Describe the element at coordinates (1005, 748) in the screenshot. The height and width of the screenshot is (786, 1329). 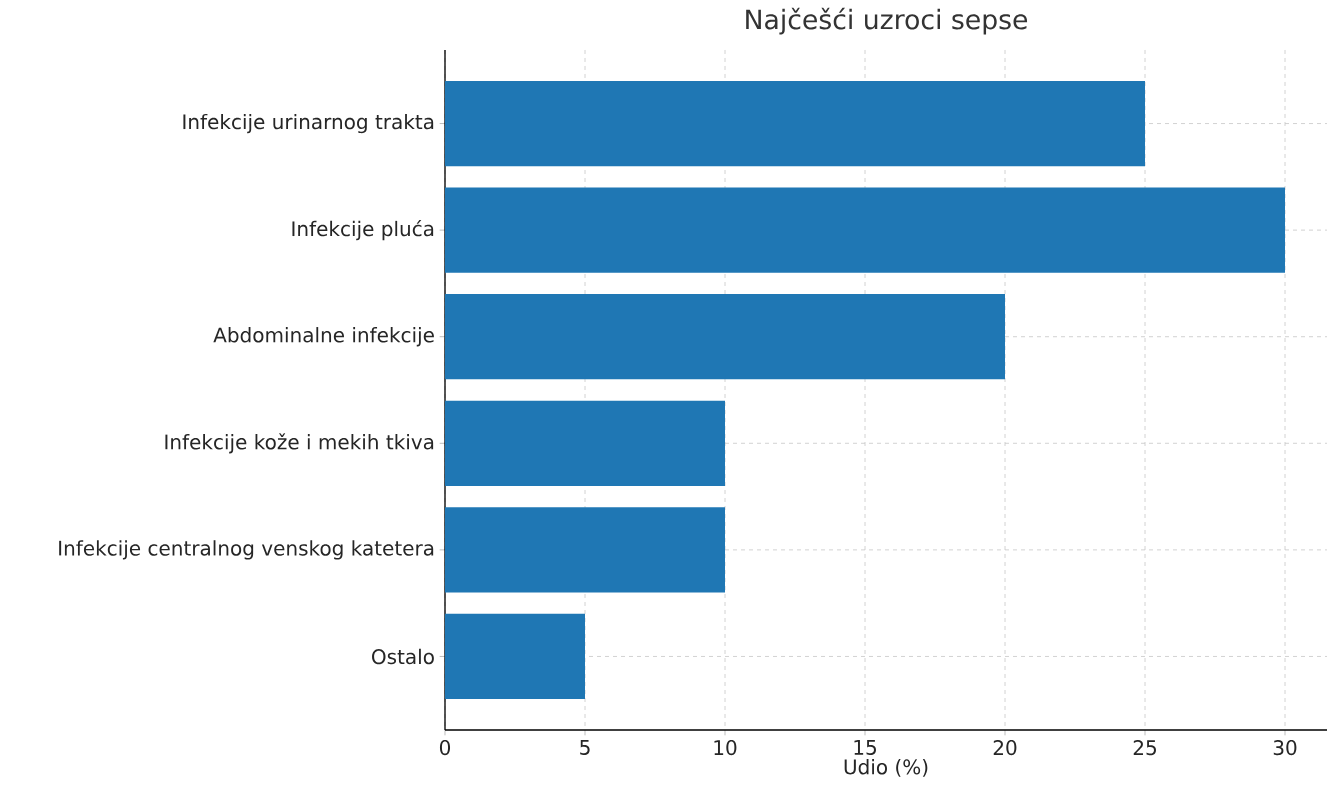
I see `x-tick-label: 20` at that location.